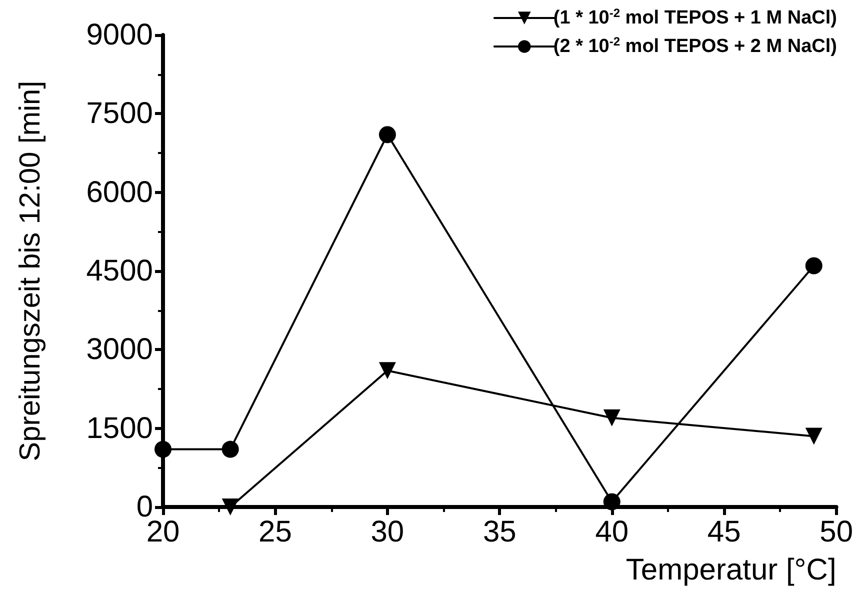 This screenshot has width=856, height=603. What do you see at coordinates (119, 428) in the screenshot?
I see `y-tick-label: 1500` at bounding box center [119, 428].